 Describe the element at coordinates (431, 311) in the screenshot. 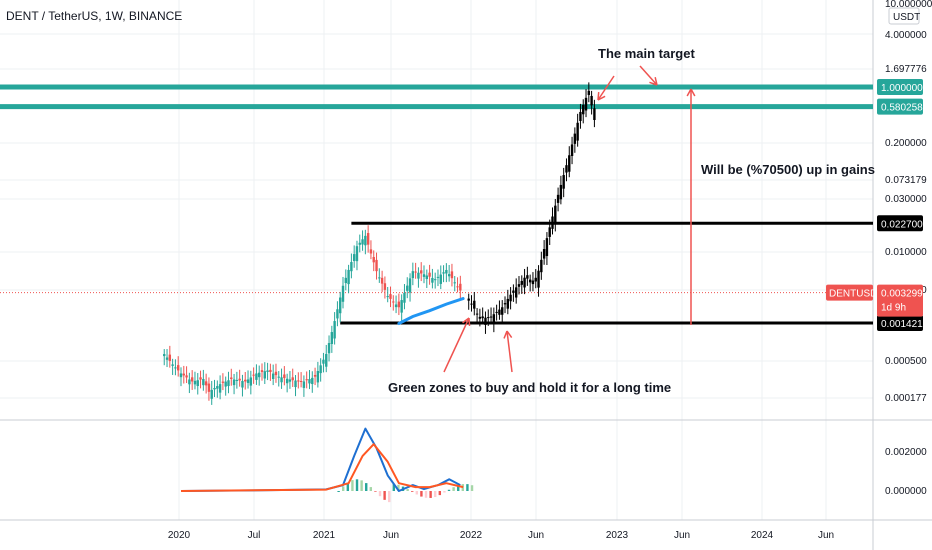

I see `moving-average-line` at that location.